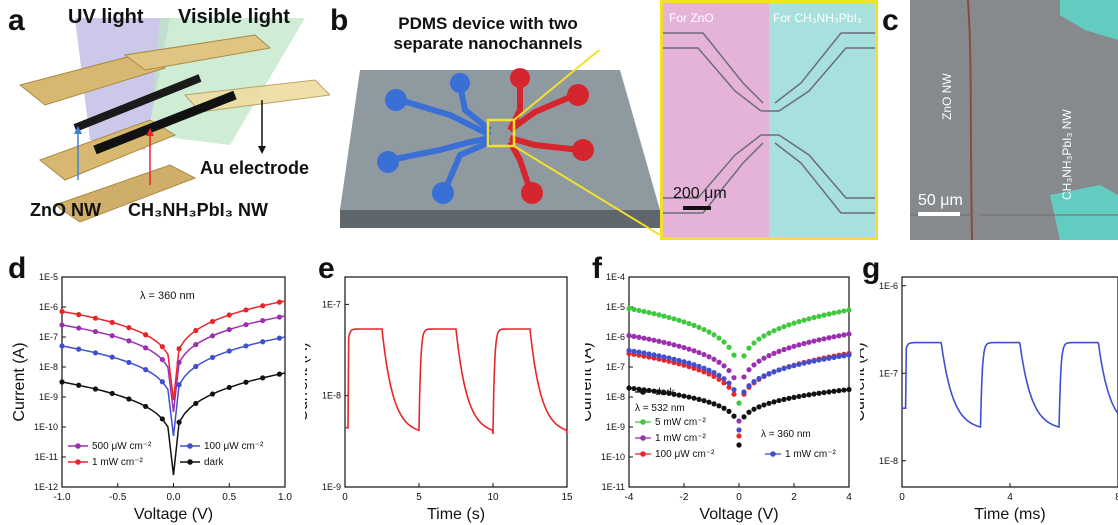  I want to click on y-tick-label: 1E-6, so click(888, 286).